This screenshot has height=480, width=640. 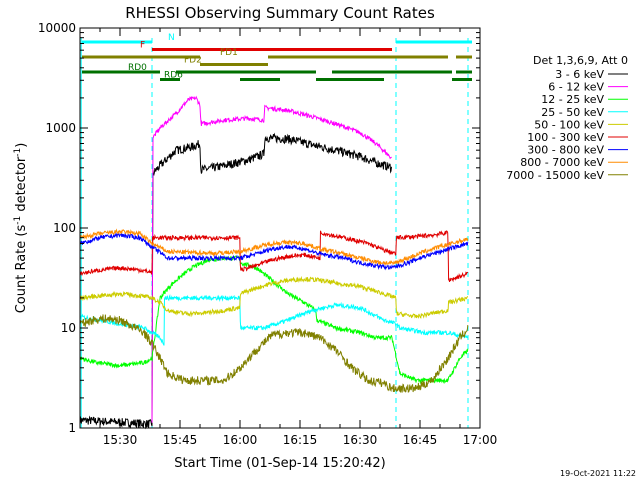 I want to click on y-tick-label: 100, so click(x=64, y=228).